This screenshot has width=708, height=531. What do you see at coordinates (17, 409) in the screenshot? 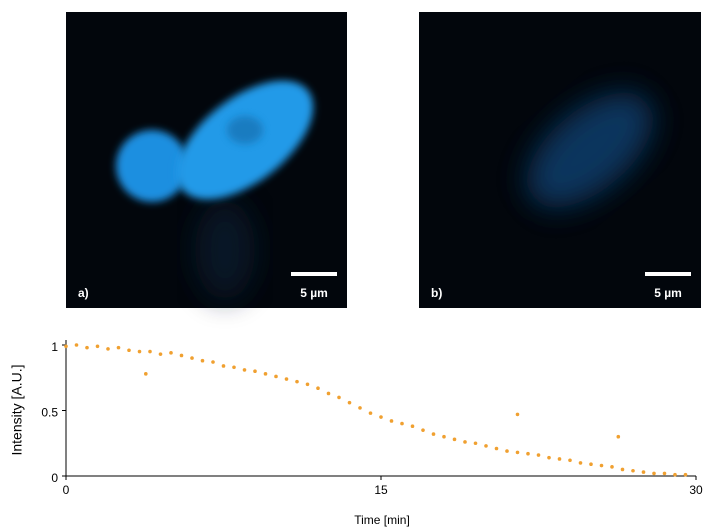
I see `y-axis-label: Intensity [A.U.]` at bounding box center [17, 409].